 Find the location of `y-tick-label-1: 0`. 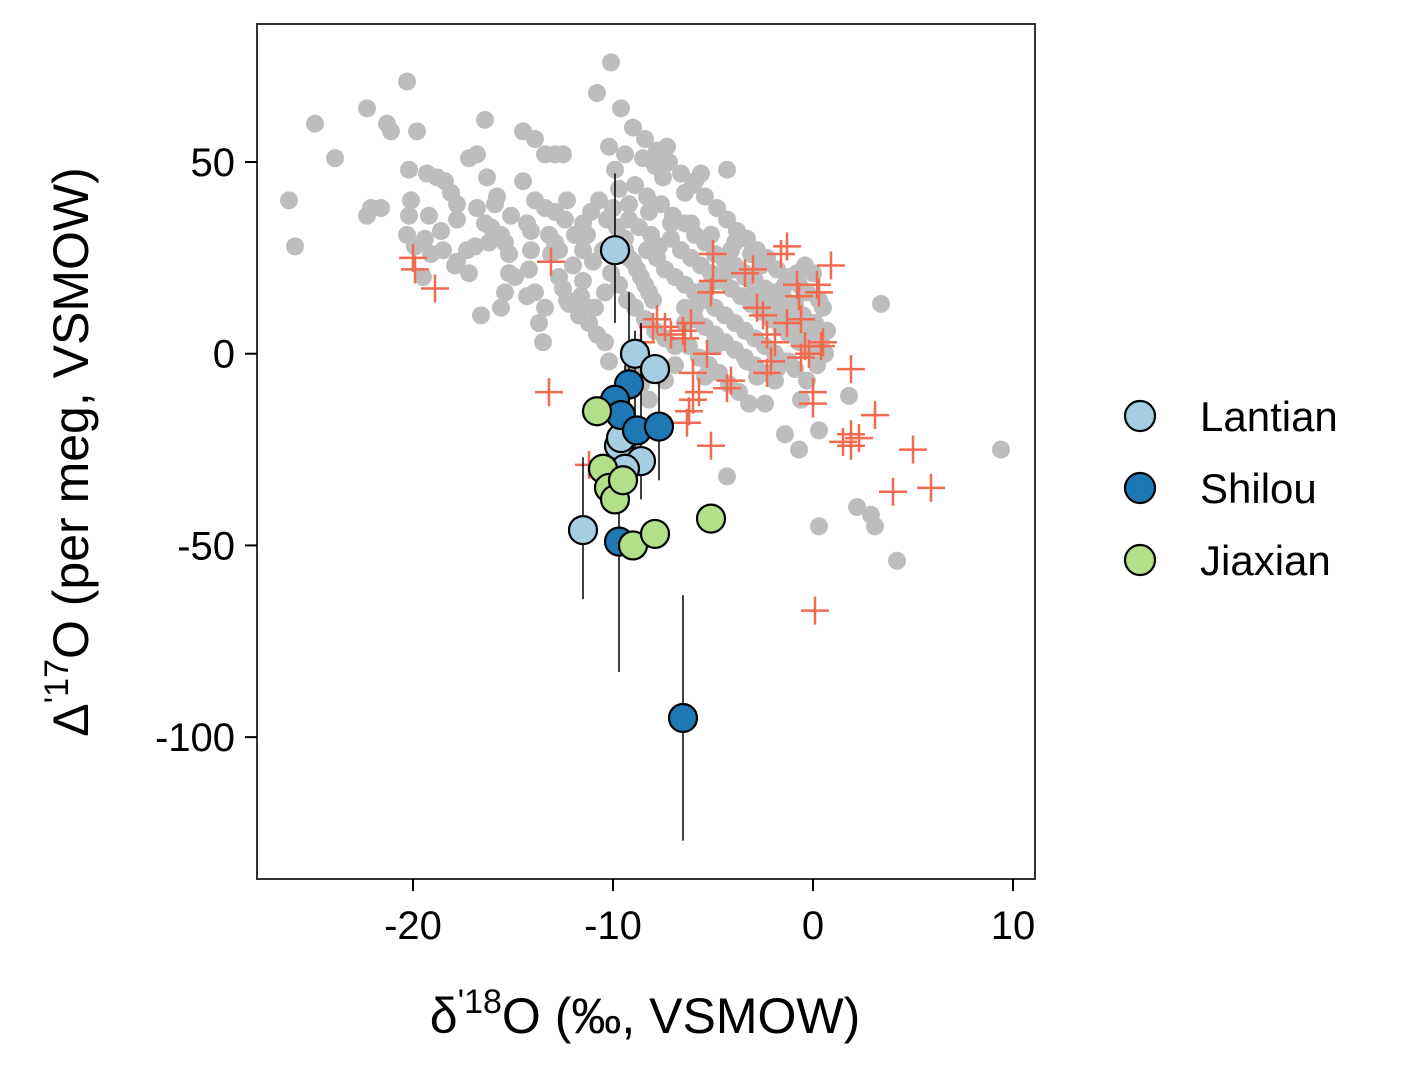

y-tick-label-1: 0 is located at coordinates (224, 355).